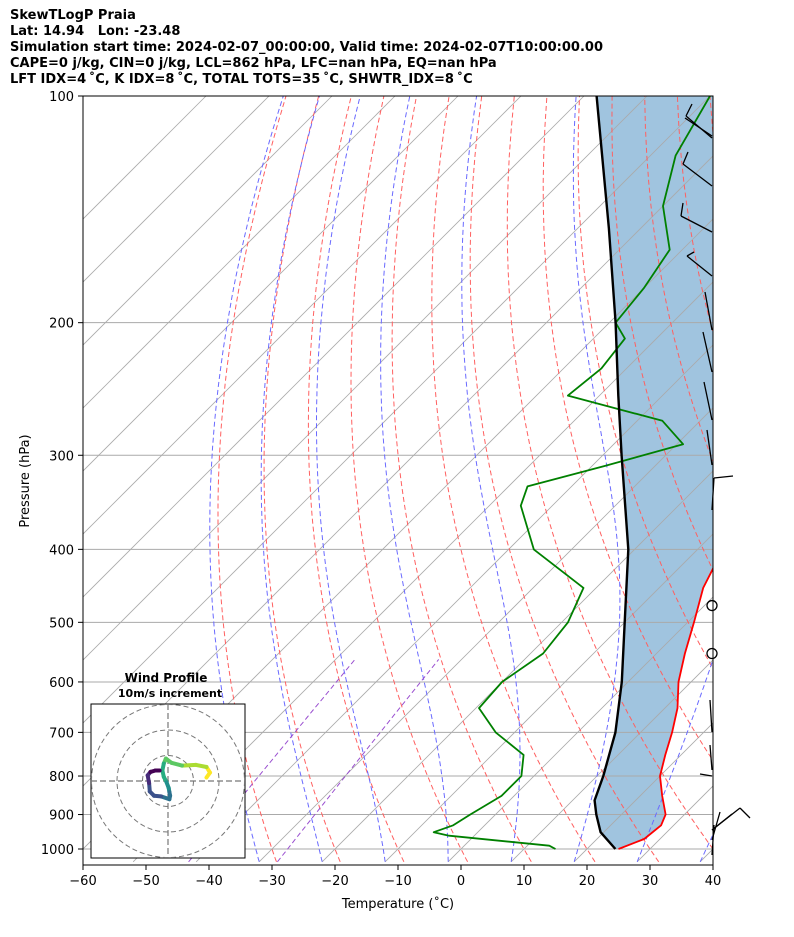 The image size is (794, 937). I want to click on x-tick-label: 20, so click(587, 881).